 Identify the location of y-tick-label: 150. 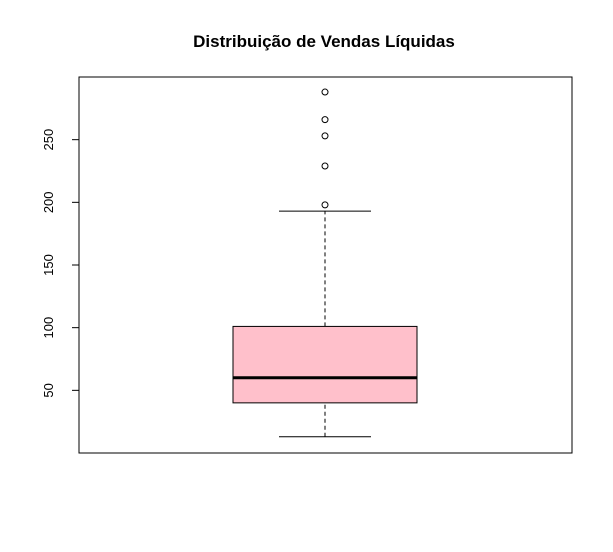
(48, 265).